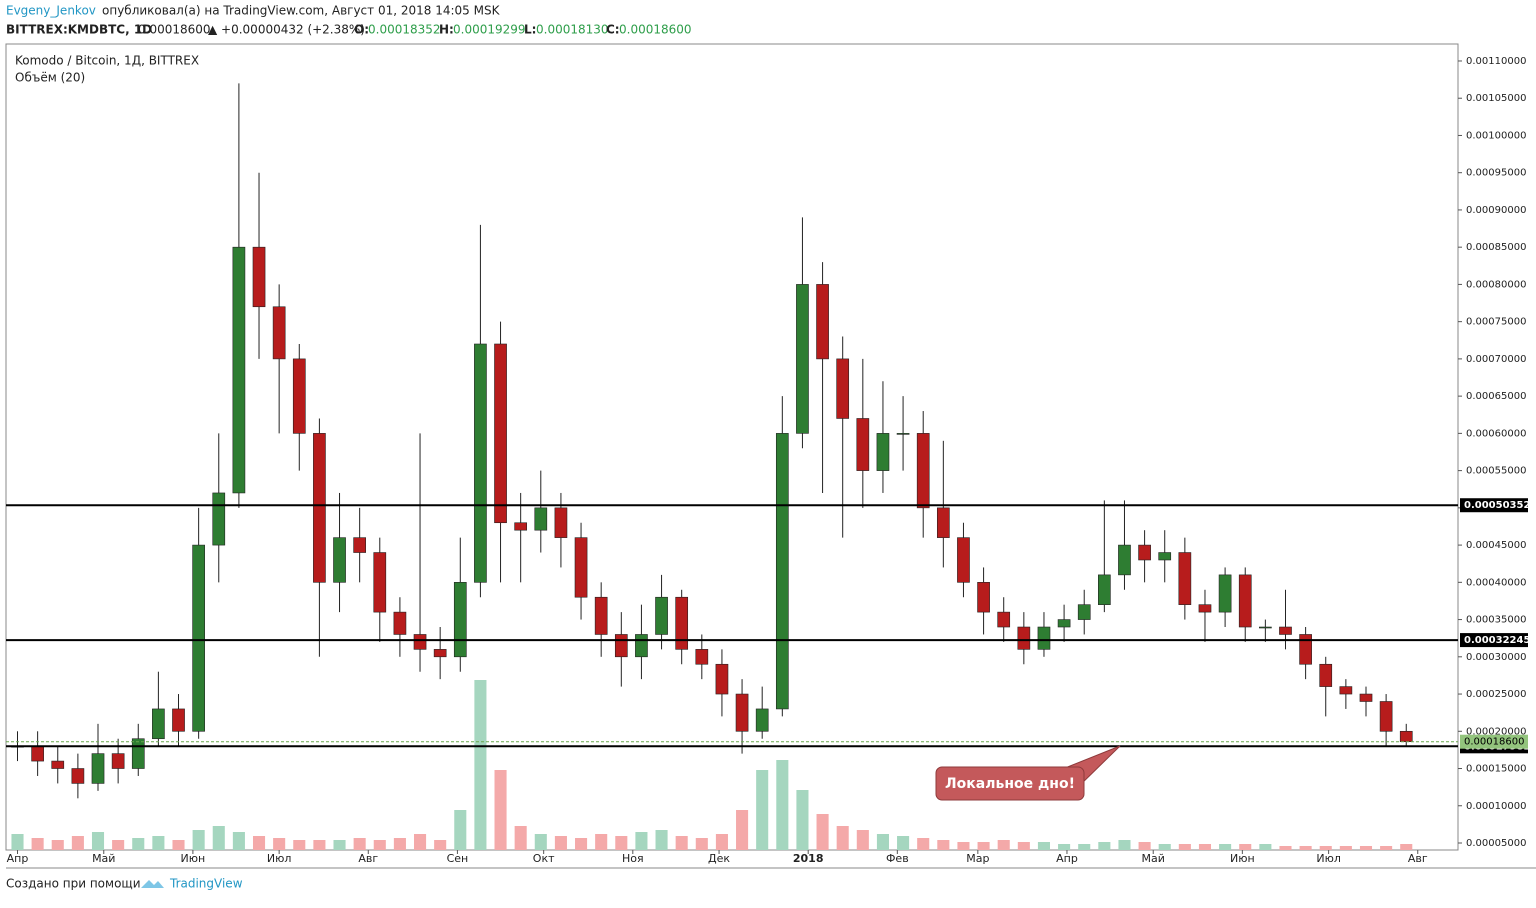 The width and height of the screenshot is (1536, 908). I want to click on h: 0.00019299, so click(489, 30).